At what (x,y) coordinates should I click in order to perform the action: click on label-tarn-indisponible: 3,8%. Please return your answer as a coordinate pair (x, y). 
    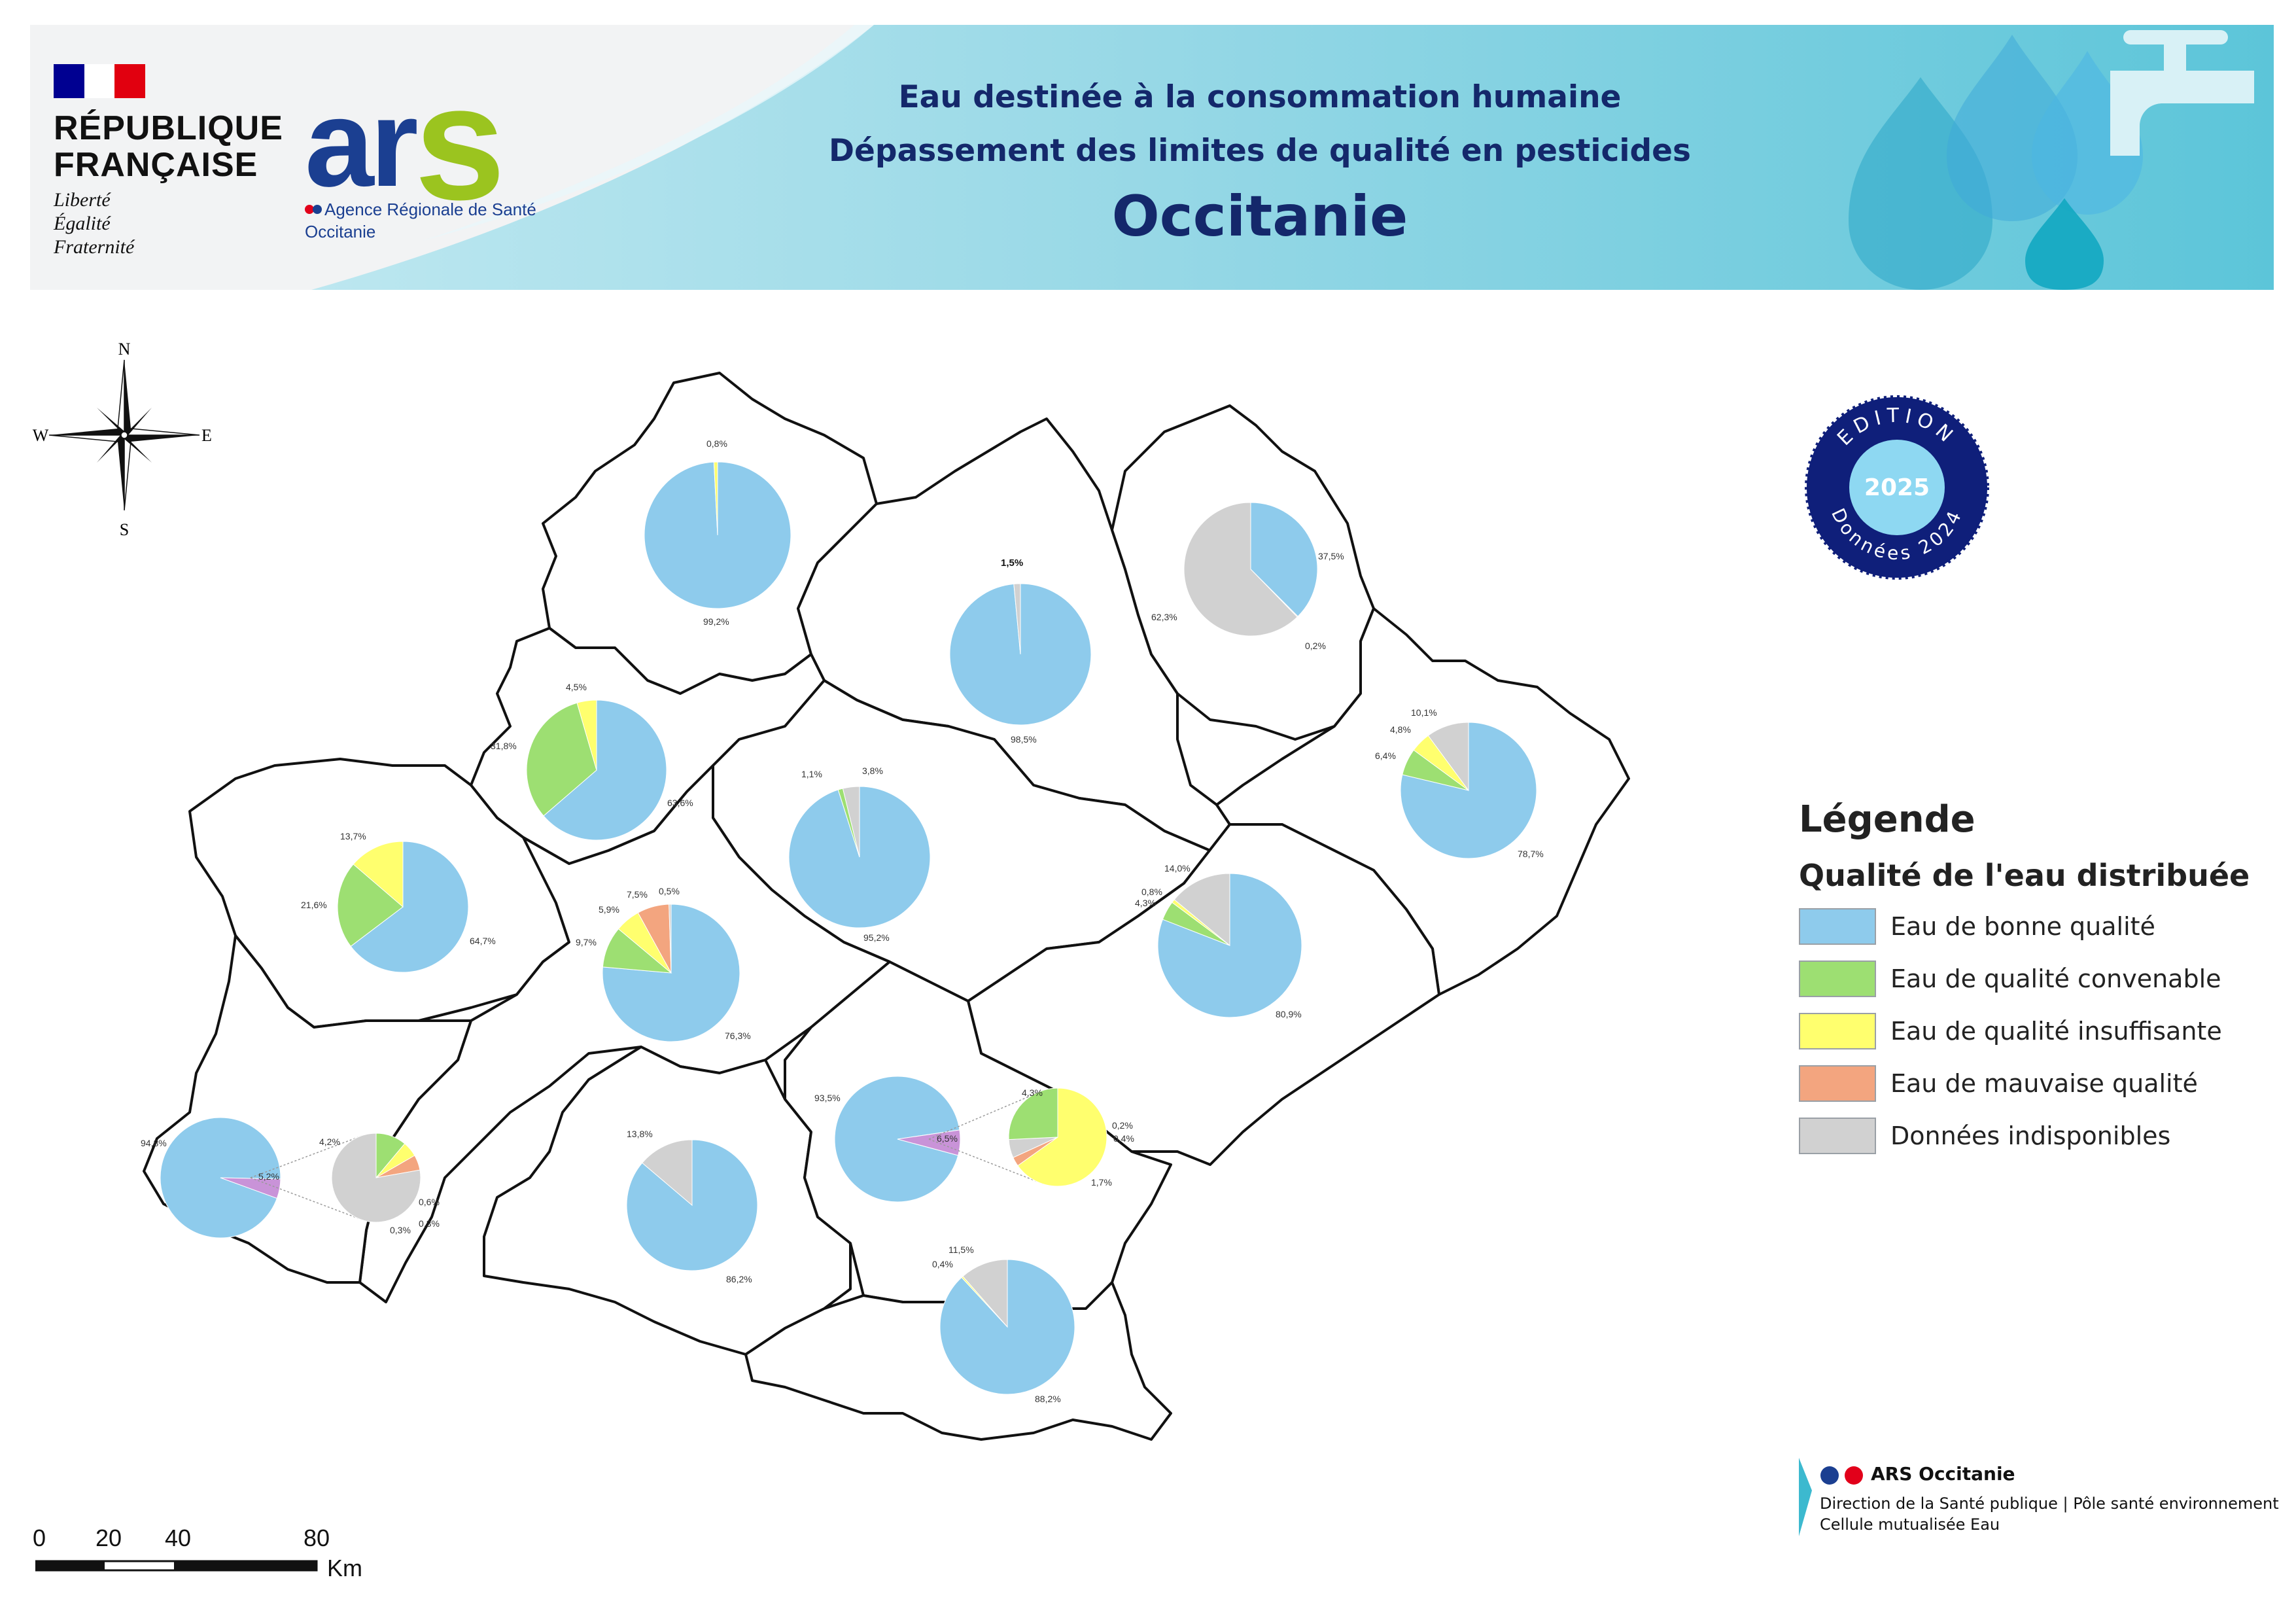
    Looking at the image, I should click on (872, 771).